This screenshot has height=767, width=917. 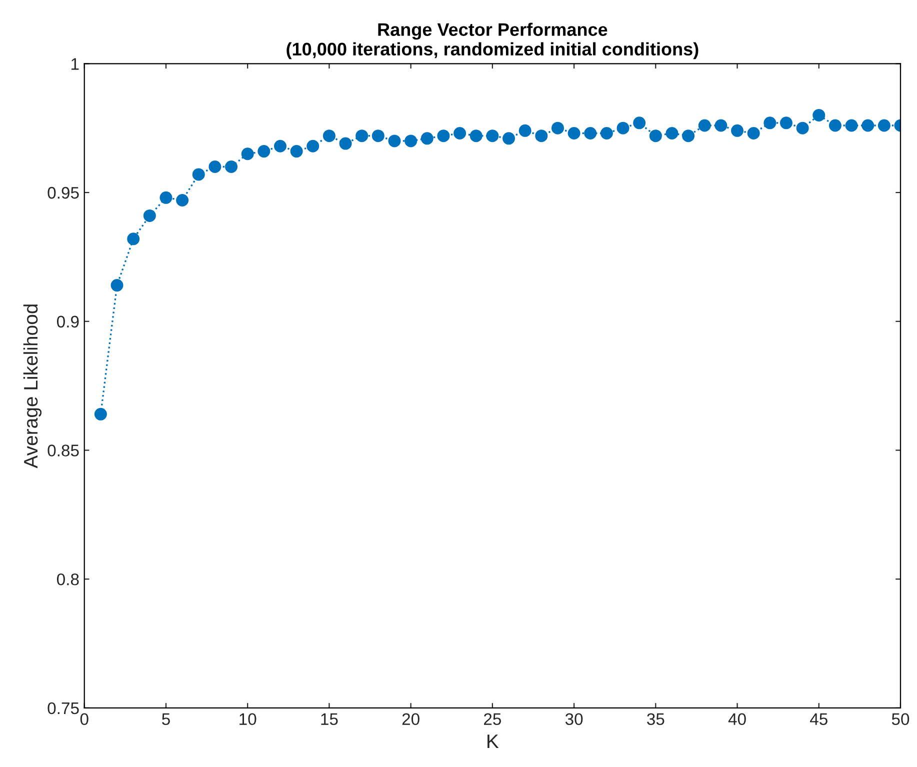 I want to click on x-tick-label: 10, so click(x=248, y=719).